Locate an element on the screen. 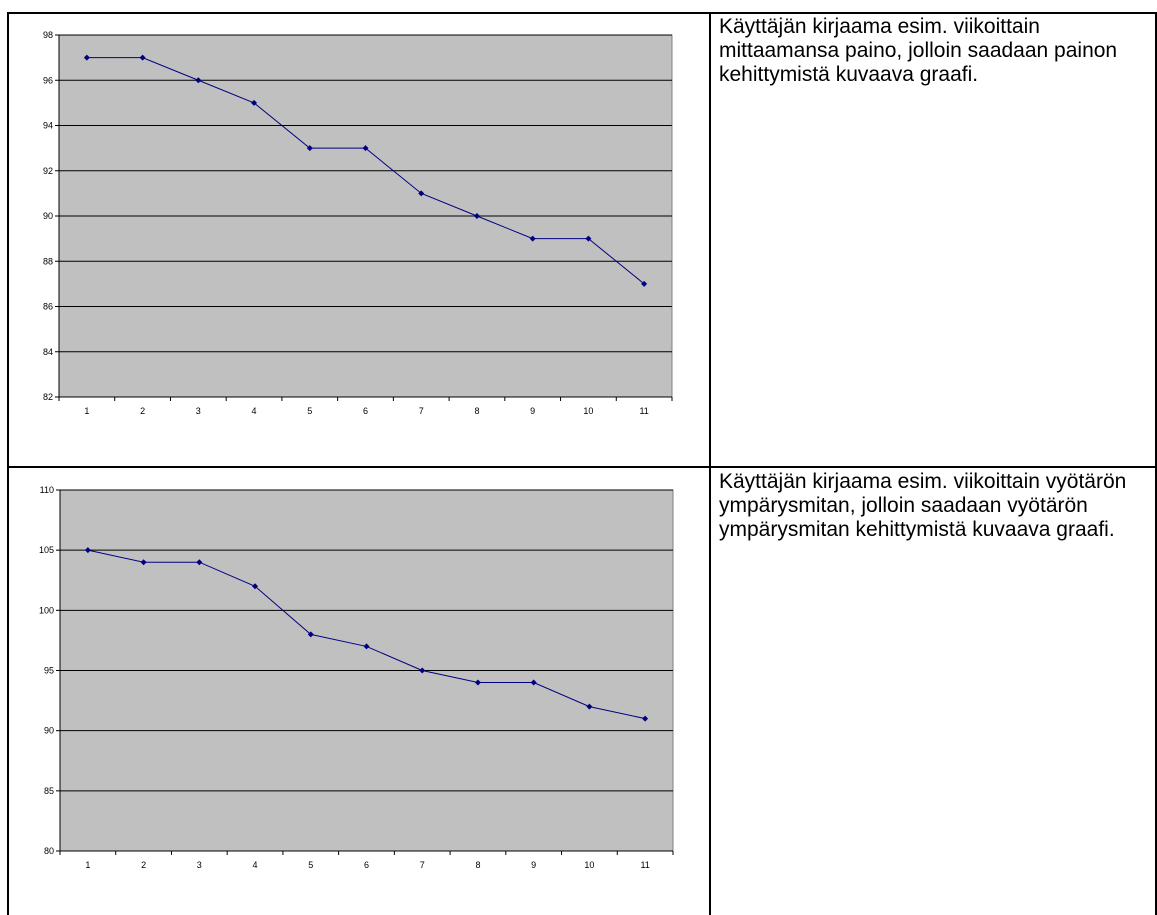  y-tick-label: 85 is located at coordinates (49, 791).